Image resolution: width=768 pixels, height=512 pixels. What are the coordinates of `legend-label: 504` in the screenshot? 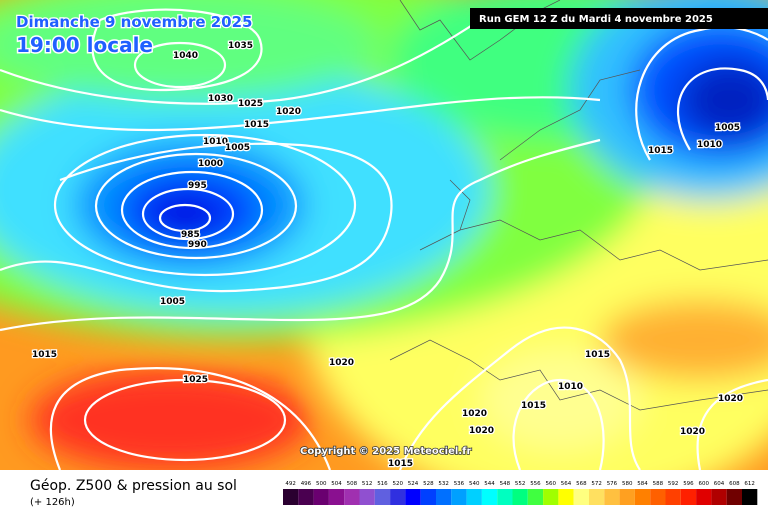 It's located at (336, 484).